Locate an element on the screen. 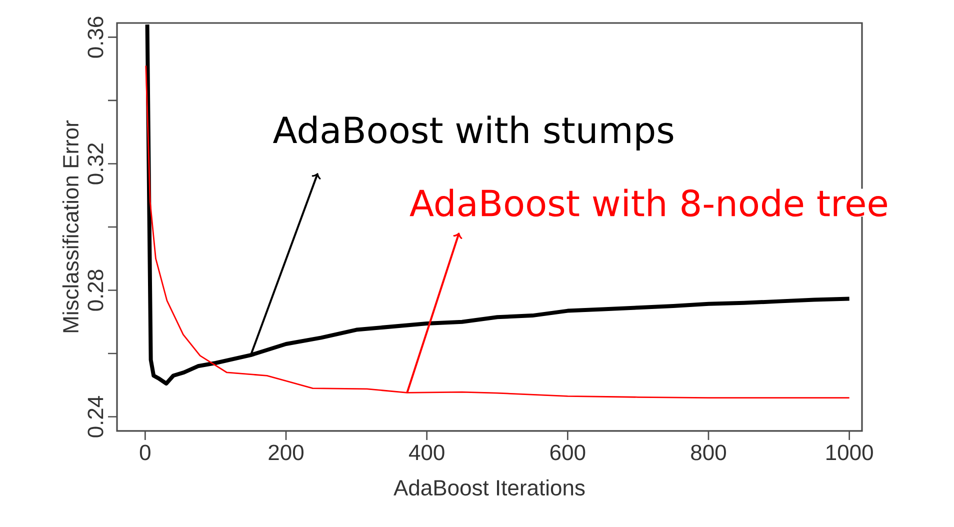 This screenshot has height=527, width=954. x-tick-label: 600 is located at coordinates (568, 452).